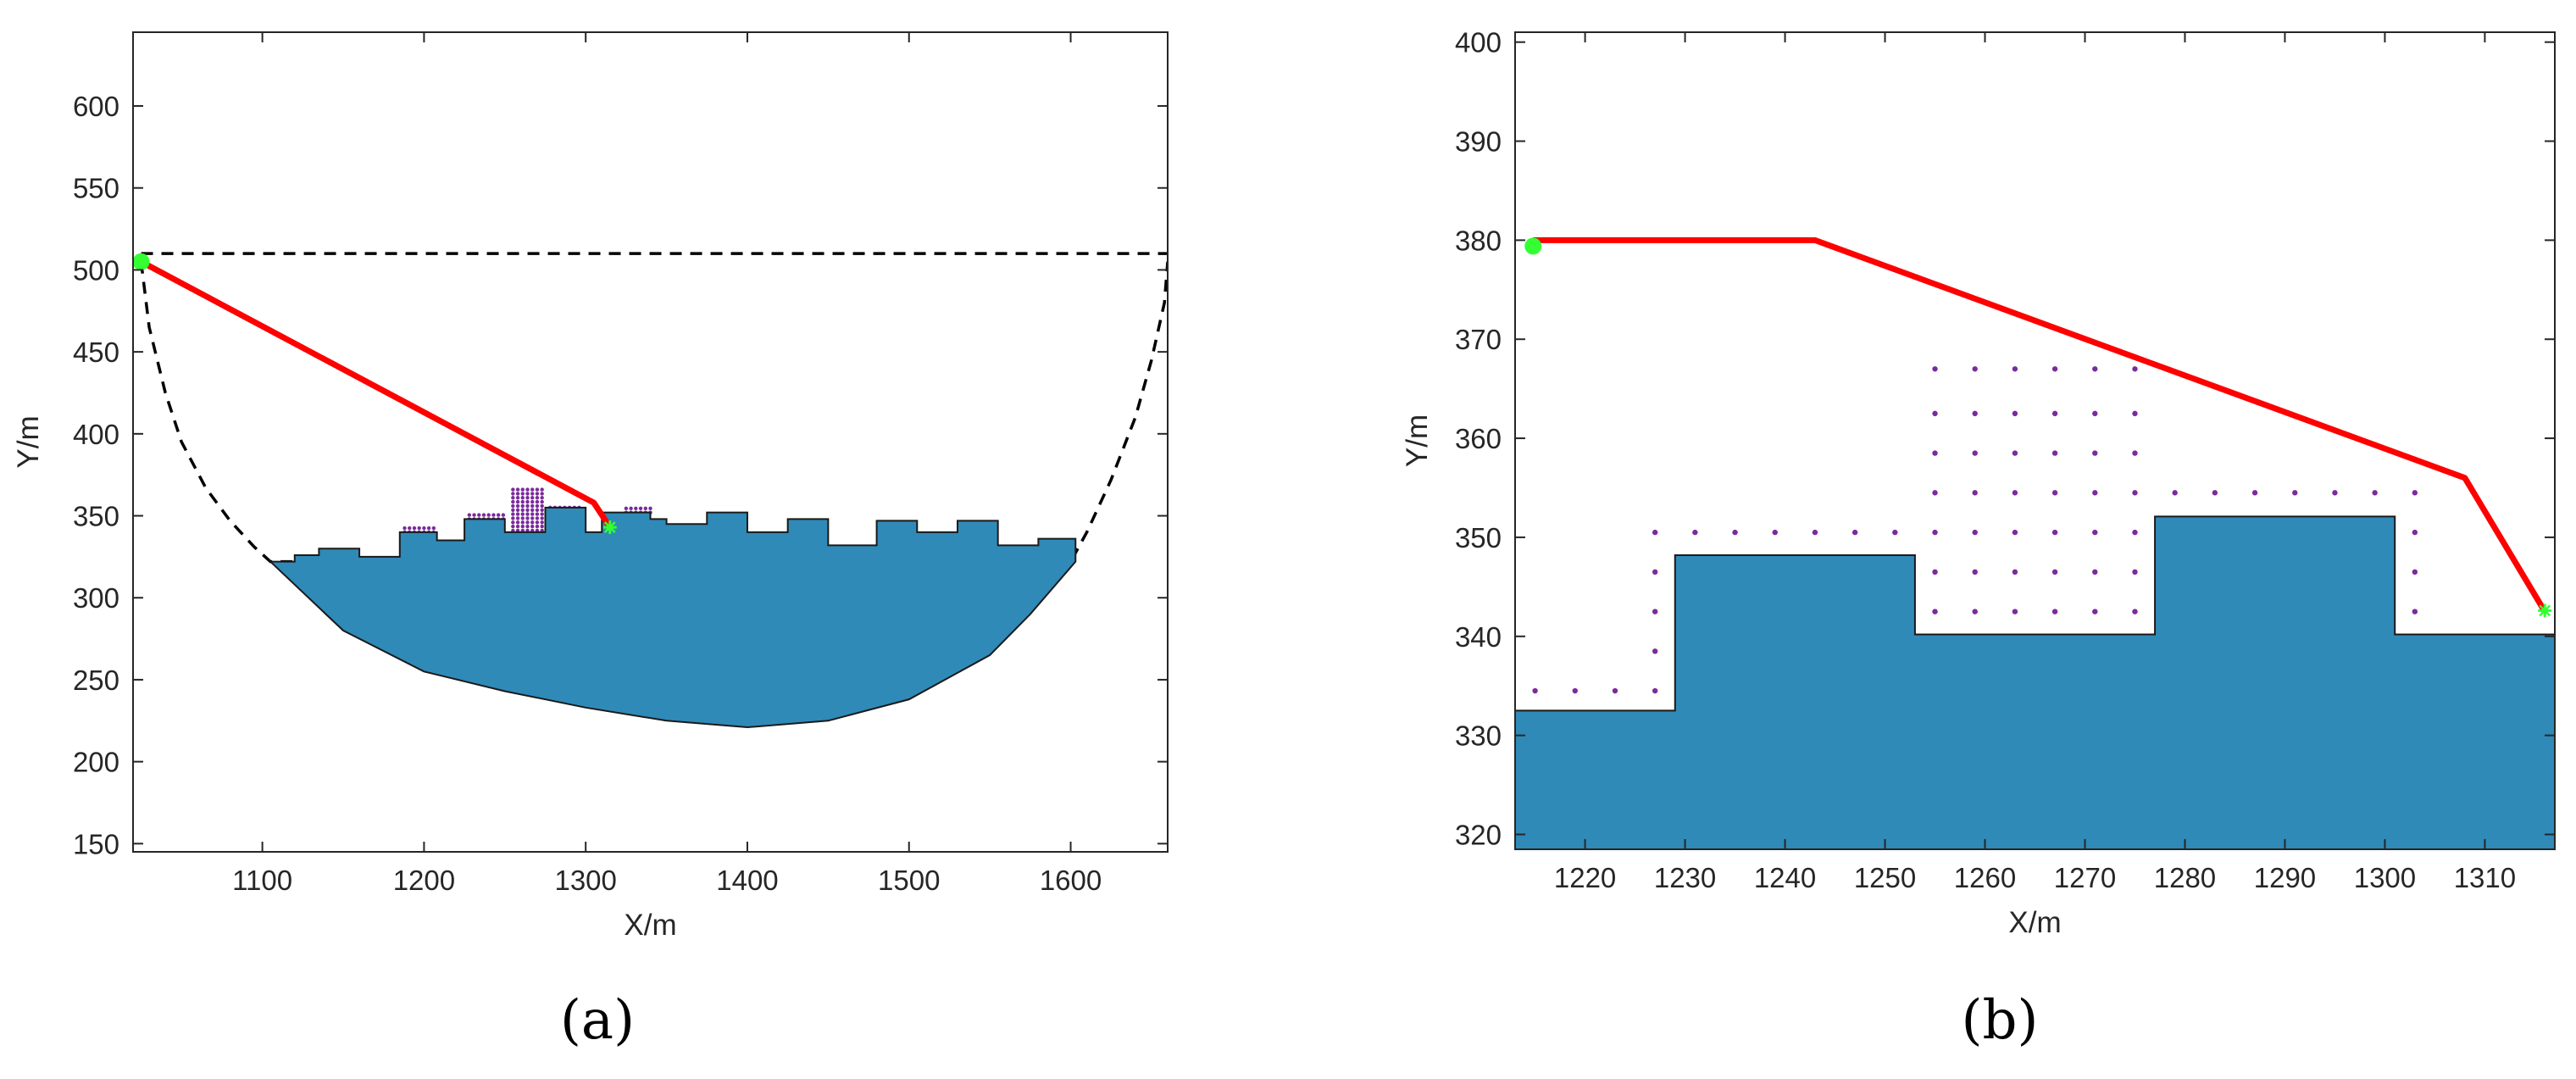 Image resolution: width=2576 pixels, height=1079 pixels. I want to click on planned-path-line, so click(2040, 425).